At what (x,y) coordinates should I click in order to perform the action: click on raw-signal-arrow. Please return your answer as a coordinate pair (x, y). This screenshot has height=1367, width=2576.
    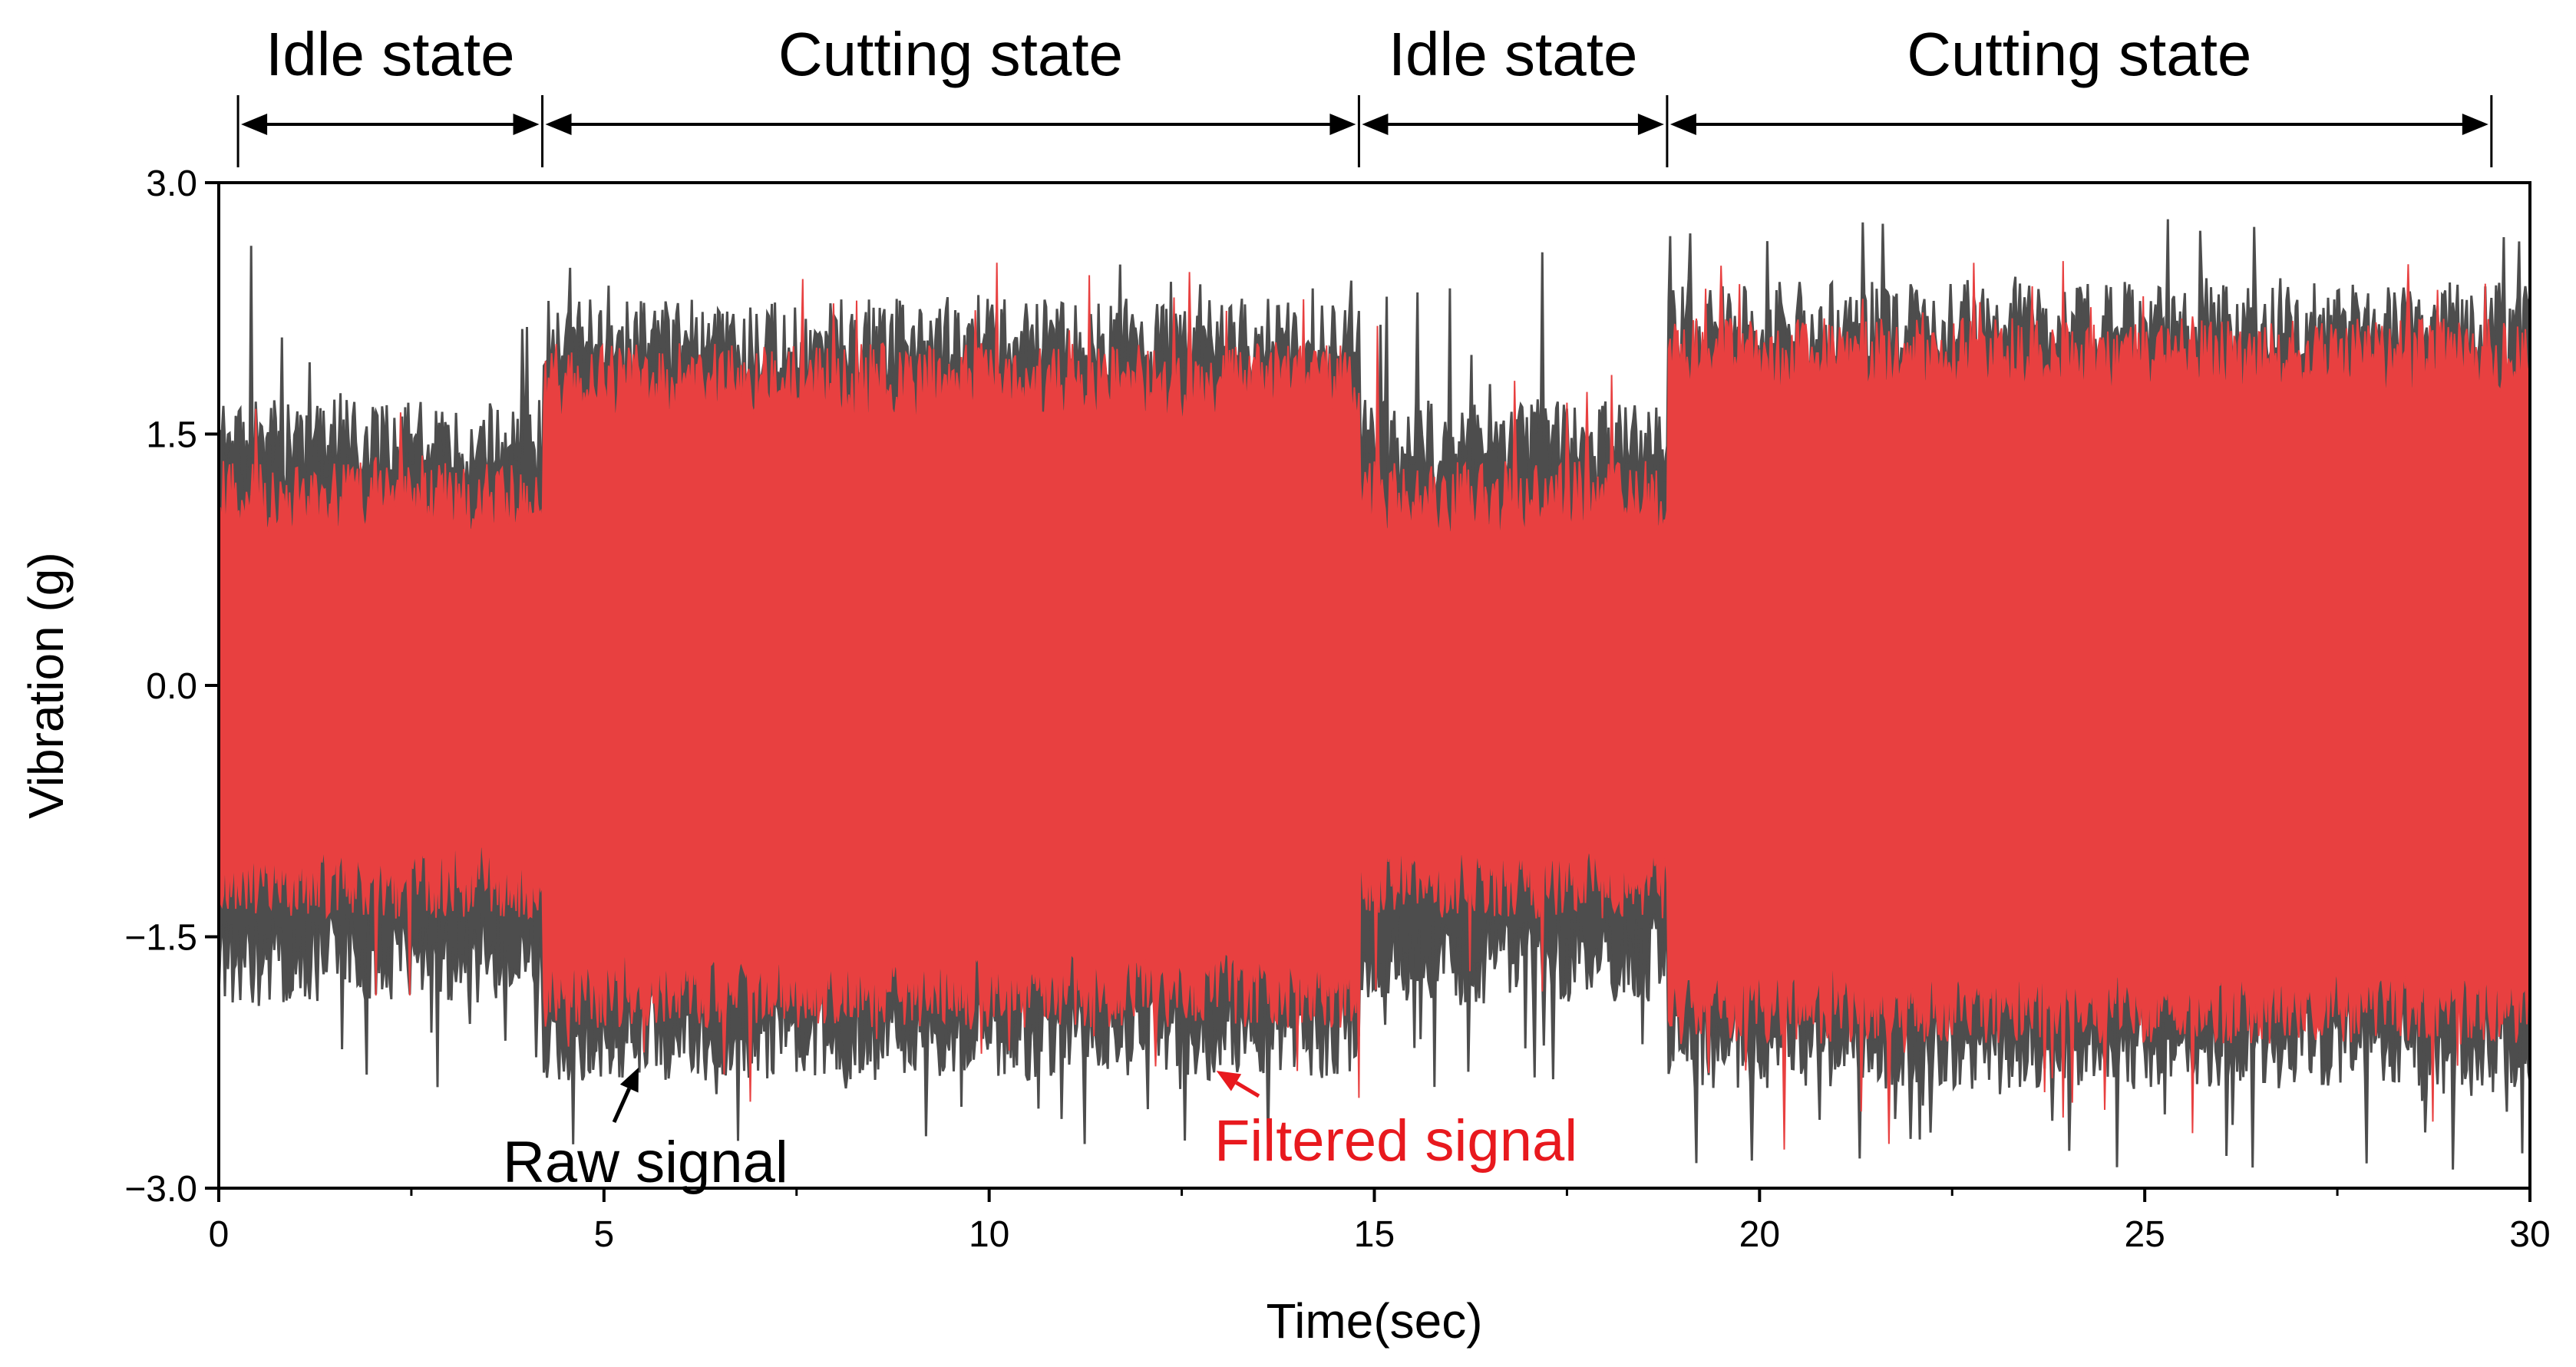
    Looking at the image, I should click on (625, 1095).